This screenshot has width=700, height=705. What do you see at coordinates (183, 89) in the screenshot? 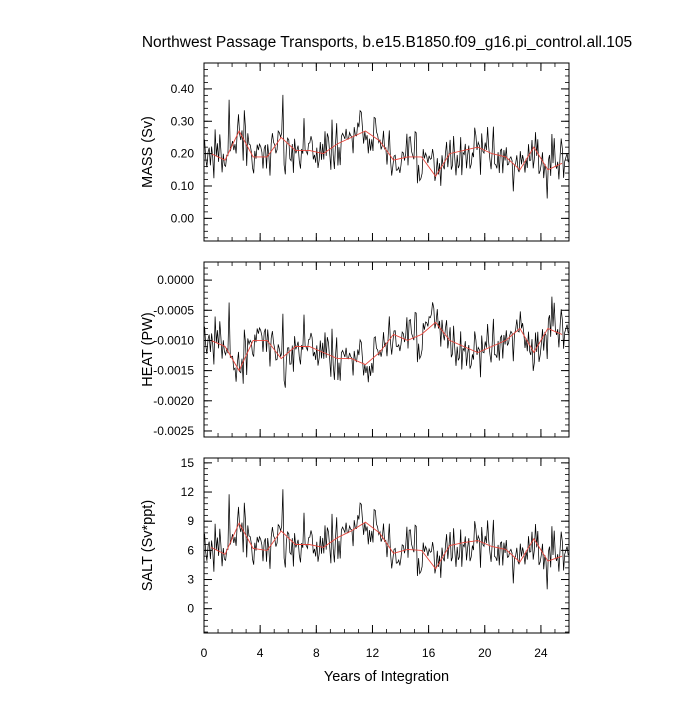
I see `y-tick-label: 0.40` at bounding box center [183, 89].